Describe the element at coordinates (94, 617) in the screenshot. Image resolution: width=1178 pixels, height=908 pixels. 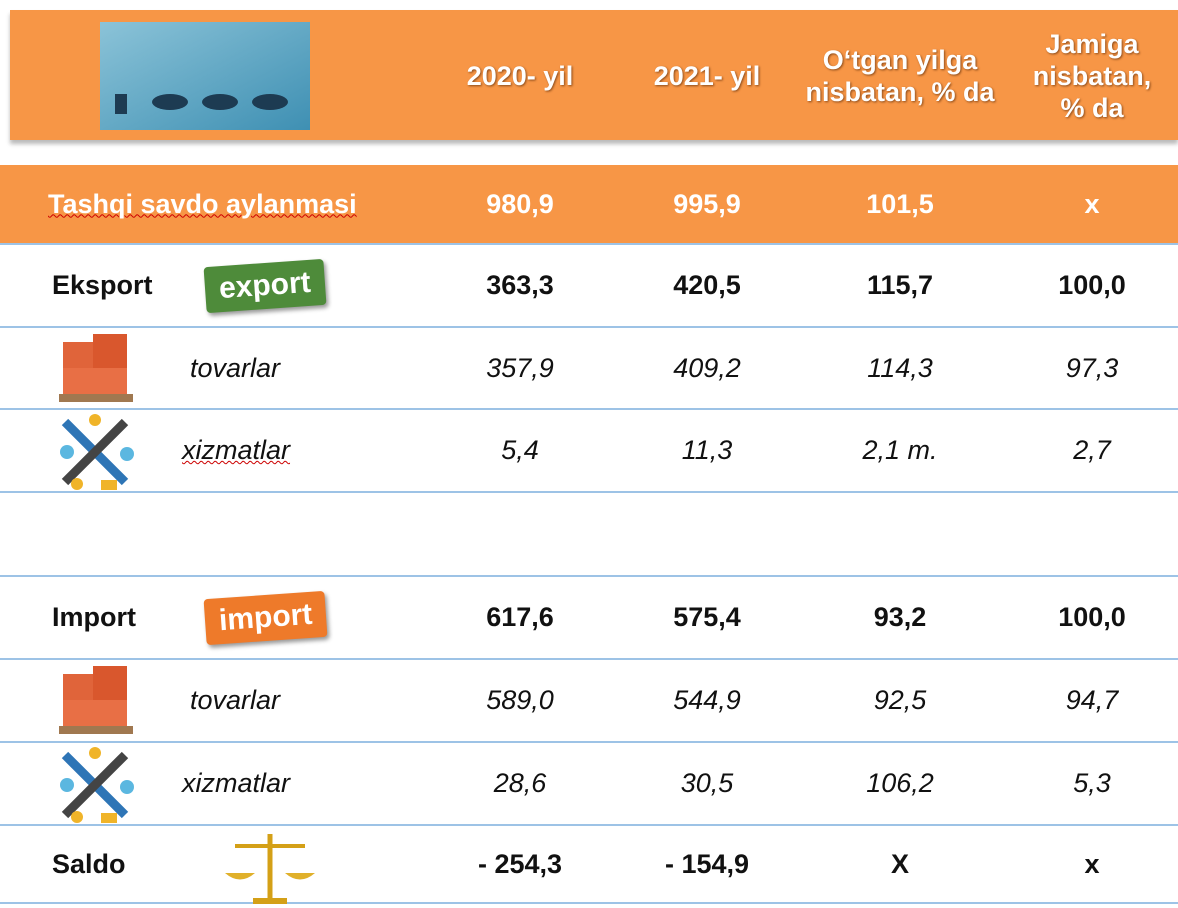
I see `row-label: Import` at that location.